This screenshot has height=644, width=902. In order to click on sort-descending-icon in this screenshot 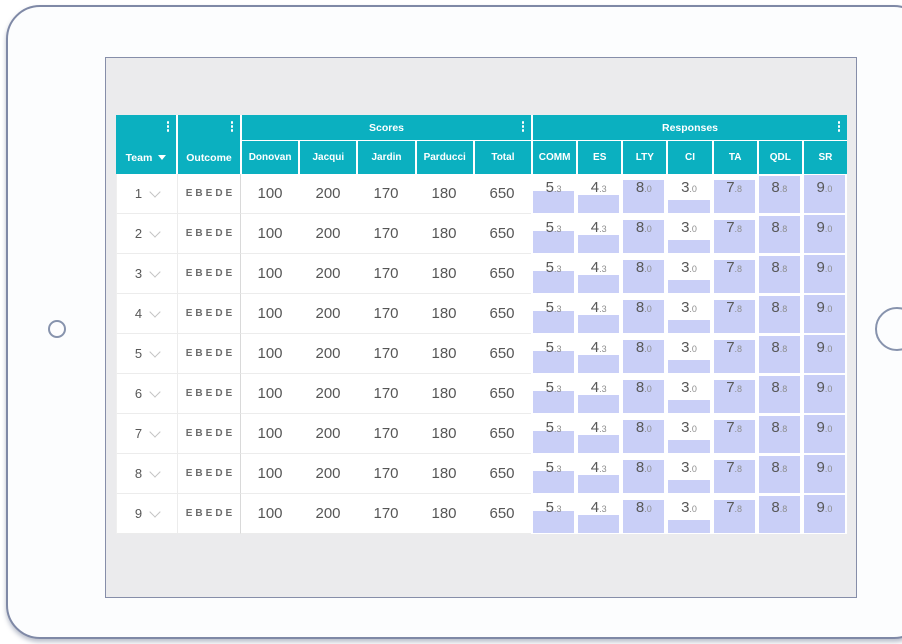, I will do `click(162, 157)`.